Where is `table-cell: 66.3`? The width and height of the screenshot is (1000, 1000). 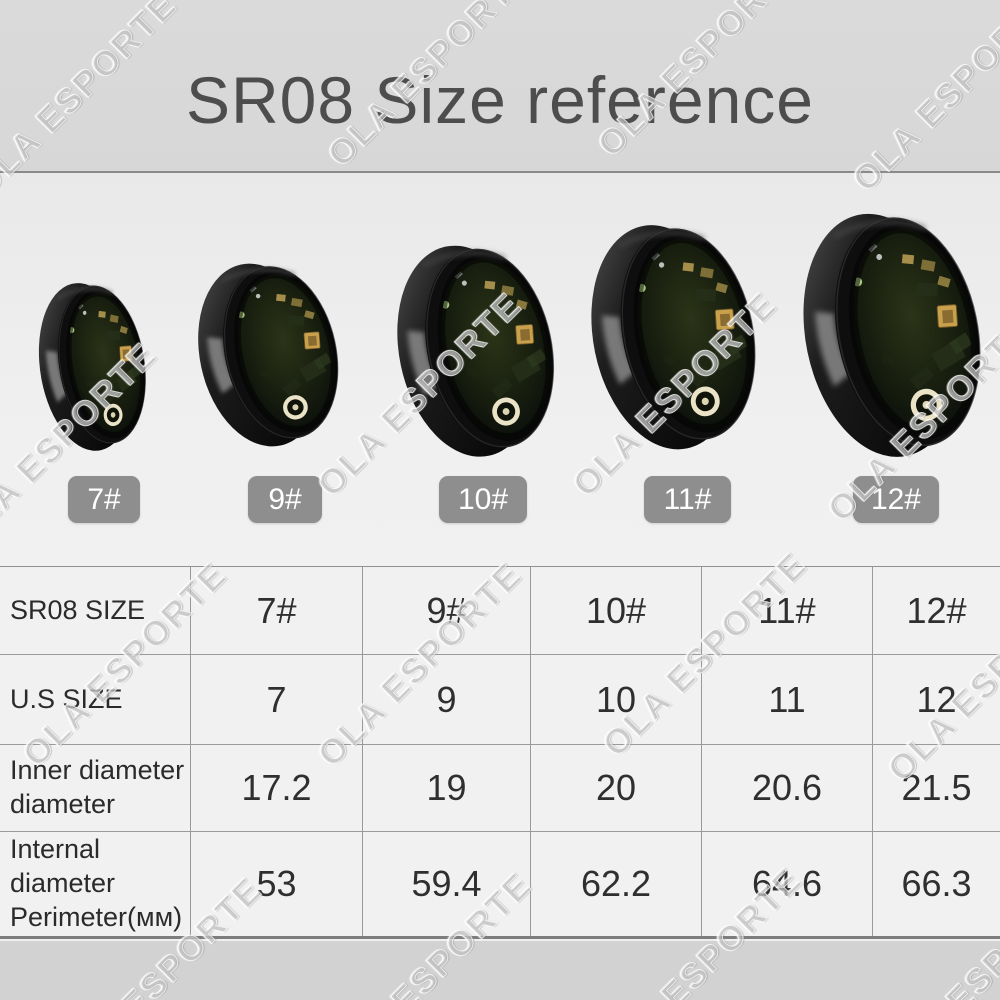
table-cell: 66.3 is located at coordinates (936, 883).